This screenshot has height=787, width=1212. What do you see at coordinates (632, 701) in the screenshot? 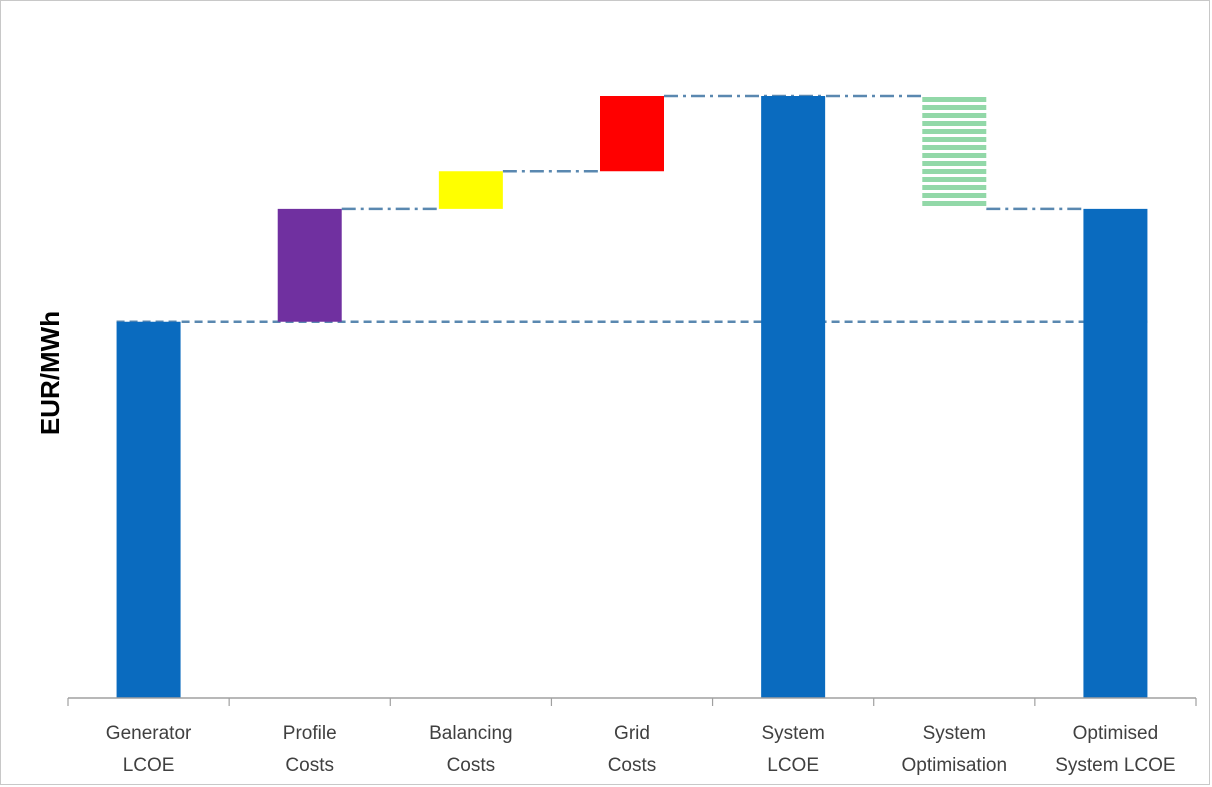
I see `x-axis` at bounding box center [632, 701].